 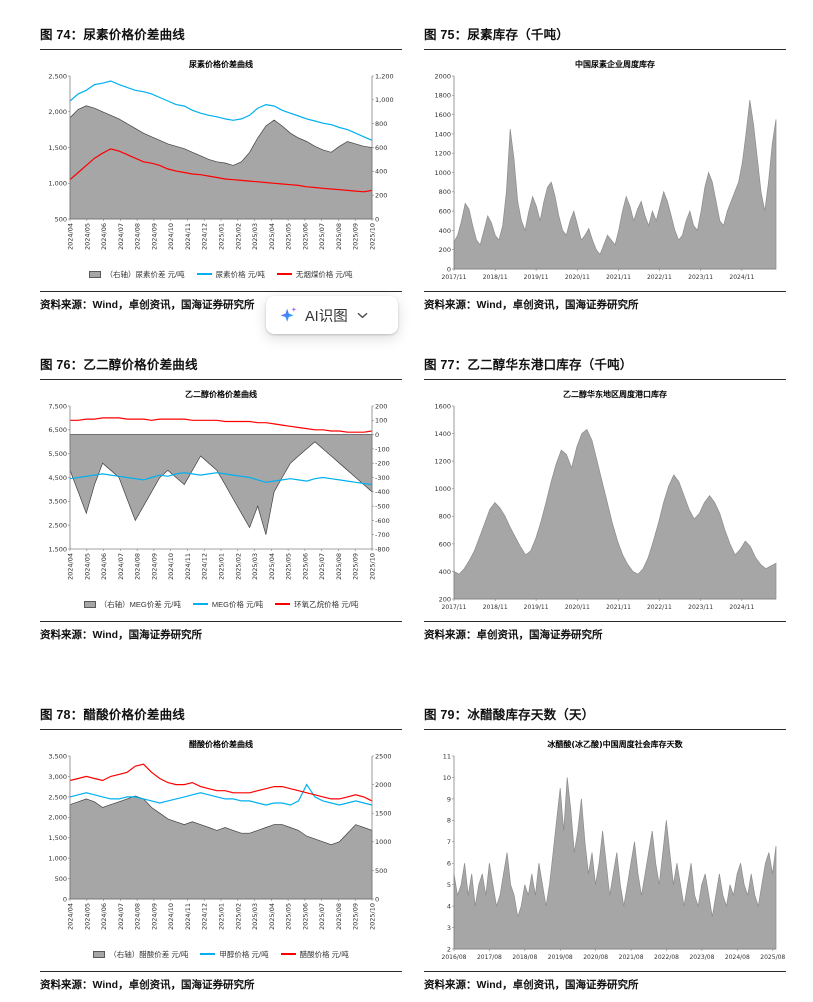 What do you see at coordinates (442, 434) in the screenshot?
I see `svg-text: 1400` at bounding box center [442, 434].